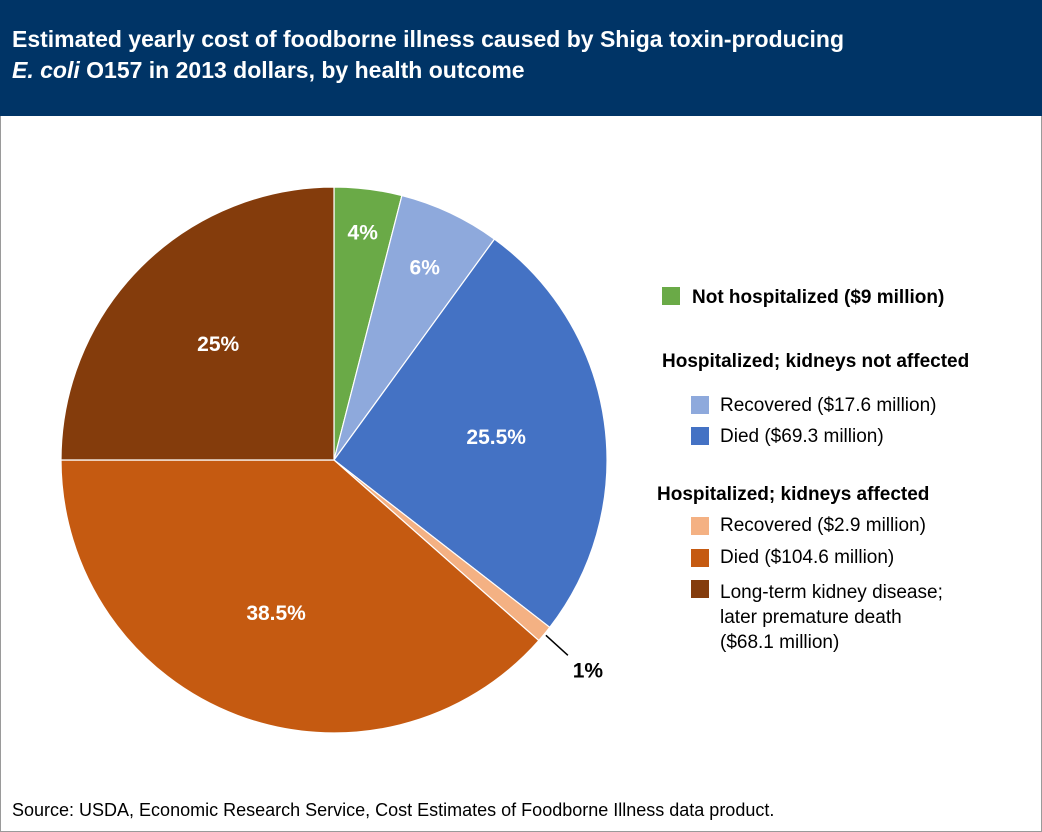 This screenshot has width=1042, height=832. Describe the element at coordinates (218, 344) in the screenshot. I see `pie-label-ka-longterm: 25%` at that location.